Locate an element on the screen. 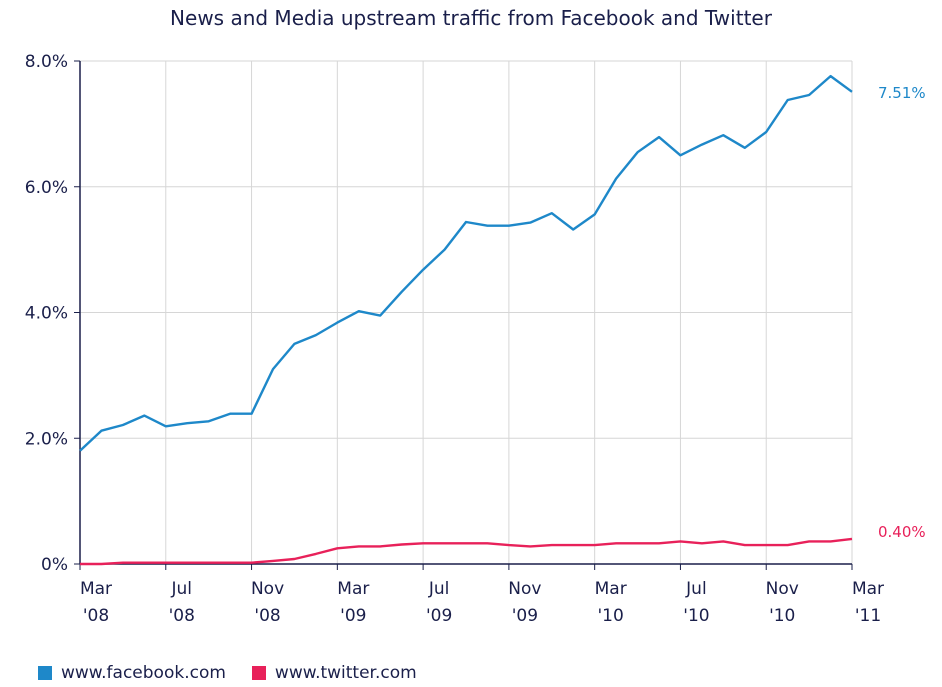  legend-label-facebook: www.facebook.com is located at coordinates (143, 673).